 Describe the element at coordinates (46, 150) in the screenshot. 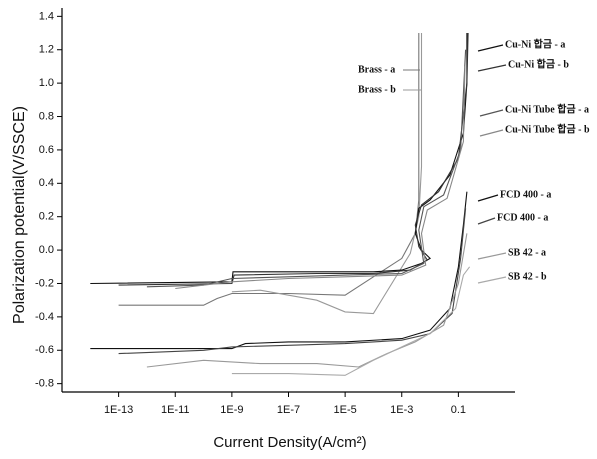

I see `y-tick-label: 0.6` at that location.